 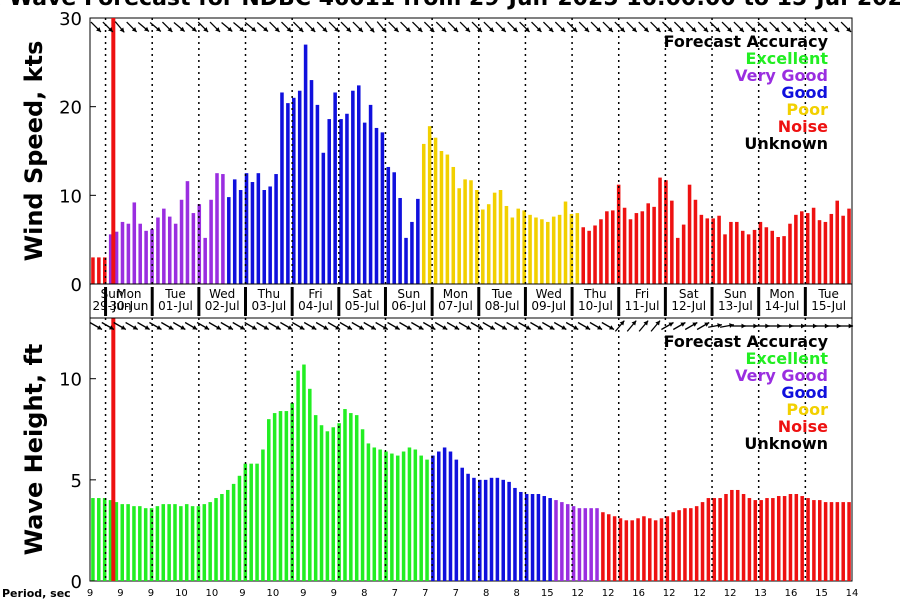 What do you see at coordinates (34, 450) in the screenshot?
I see `y-axis-label: Wave Height, ft` at bounding box center [34, 450].